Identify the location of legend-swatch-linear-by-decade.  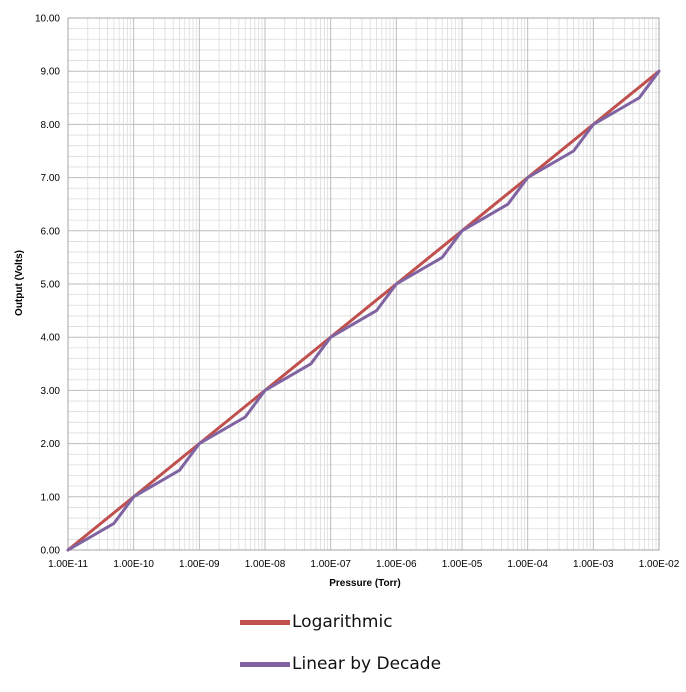
(265, 664).